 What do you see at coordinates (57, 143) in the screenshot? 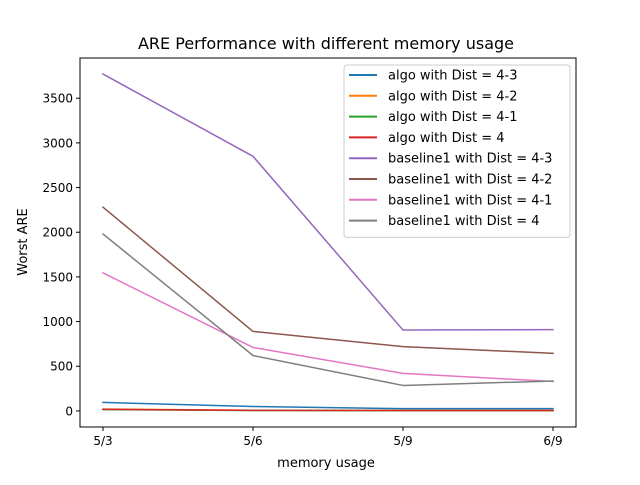
I see `y-tick-label-6: 3000` at bounding box center [57, 143].